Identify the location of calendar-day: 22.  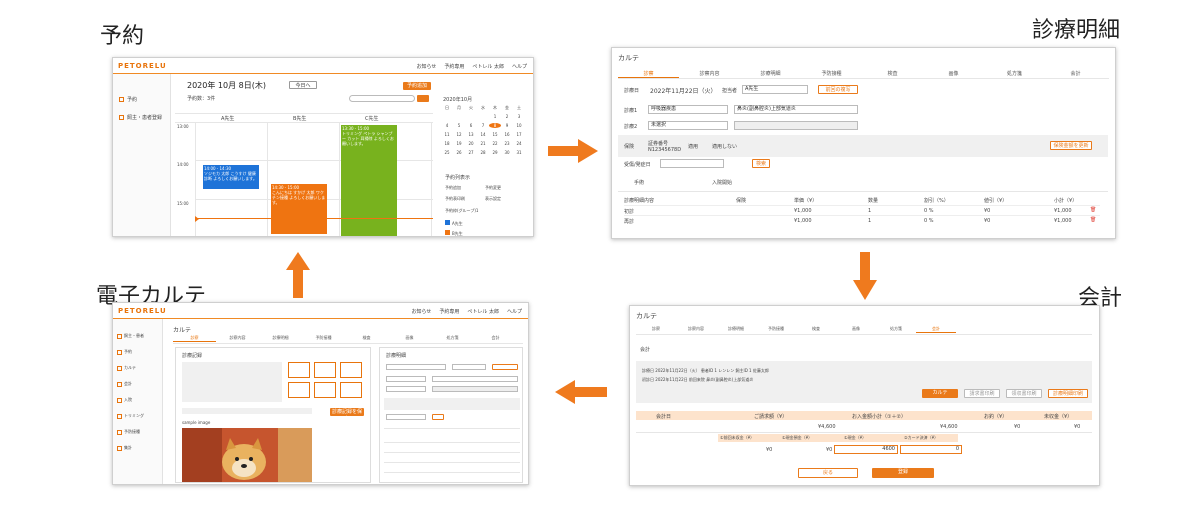
(495, 143).